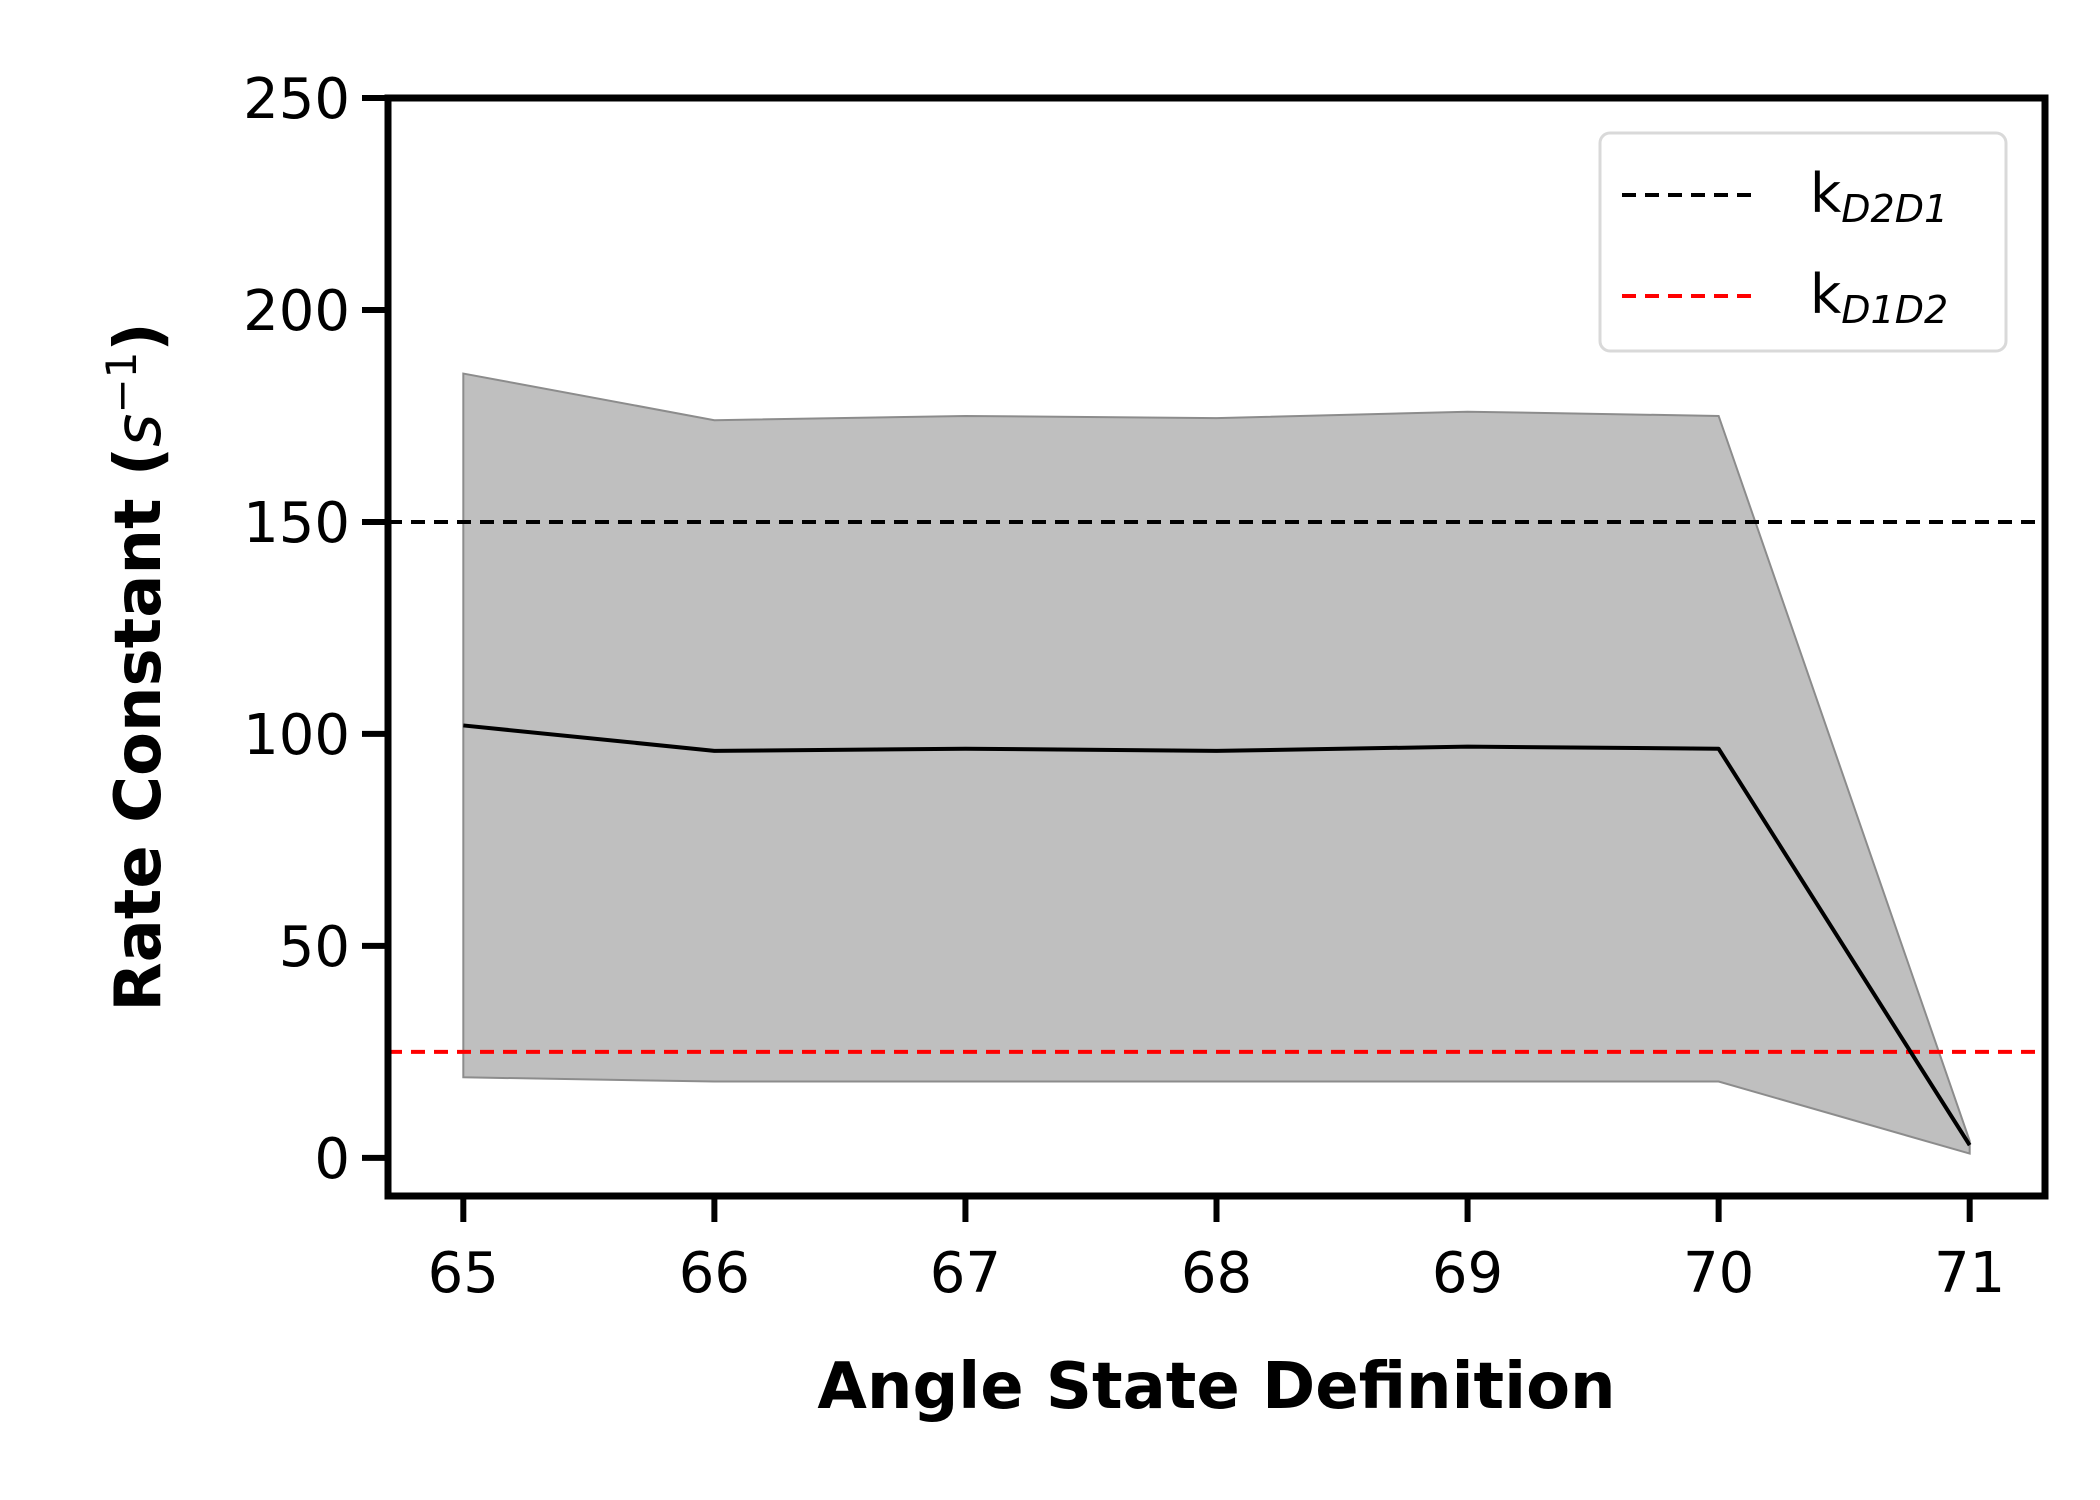 The height and width of the screenshot is (1500, 2100). What do you see at coordinates (121, 383) in the screenshot?
I see `y-axis-title-exponent: −1` at bounding box center [121, 383].